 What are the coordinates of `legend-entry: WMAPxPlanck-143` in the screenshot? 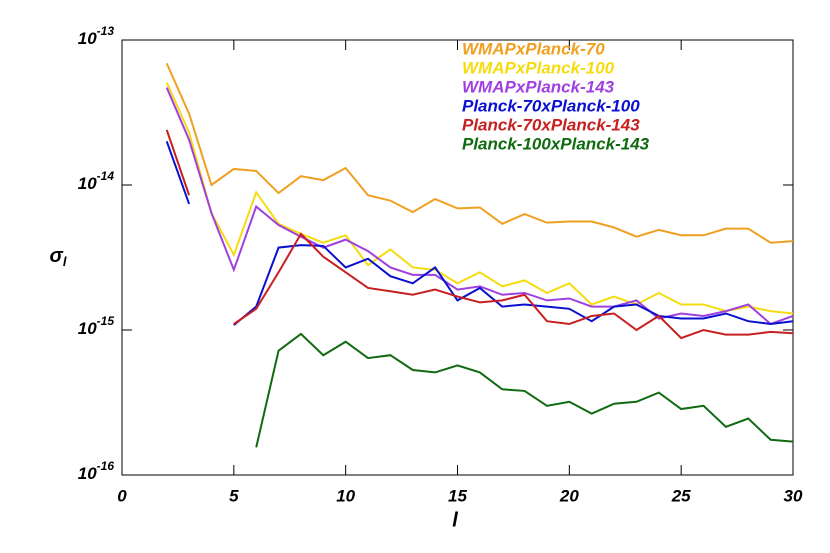 It's located at (538, 86).